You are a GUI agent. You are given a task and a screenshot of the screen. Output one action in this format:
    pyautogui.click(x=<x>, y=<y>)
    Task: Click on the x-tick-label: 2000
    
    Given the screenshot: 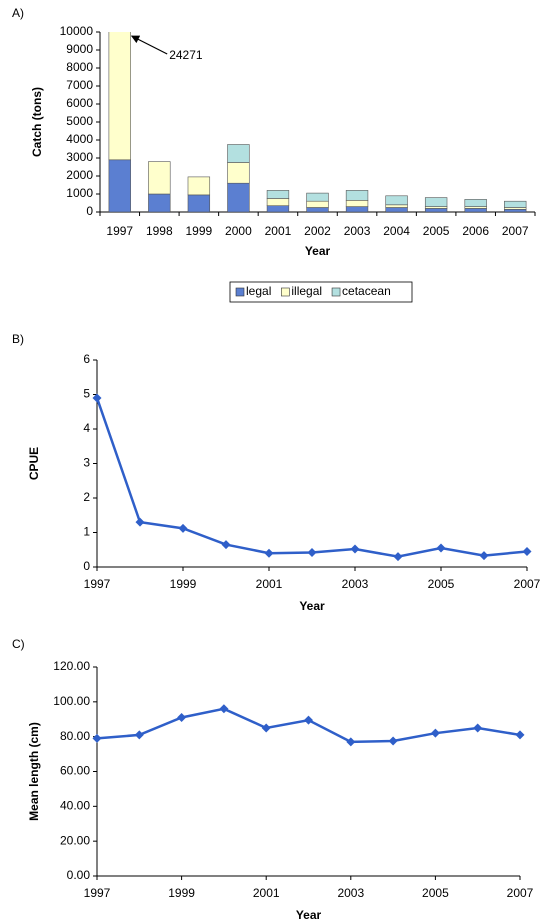 What is the action you would take?
    pyautogui.click(x=238, y=231)
    